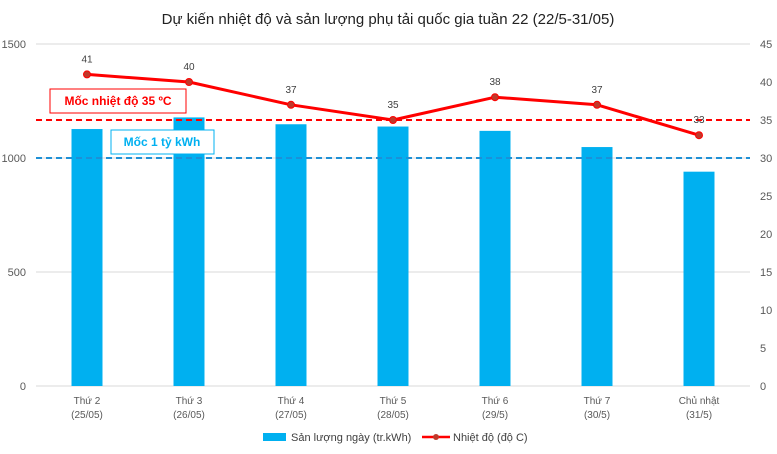 This screenshot has height=454, width=777. Describe the element at coordinates (274, 437) in the screenshot. I see `legend-swatch` at that location.